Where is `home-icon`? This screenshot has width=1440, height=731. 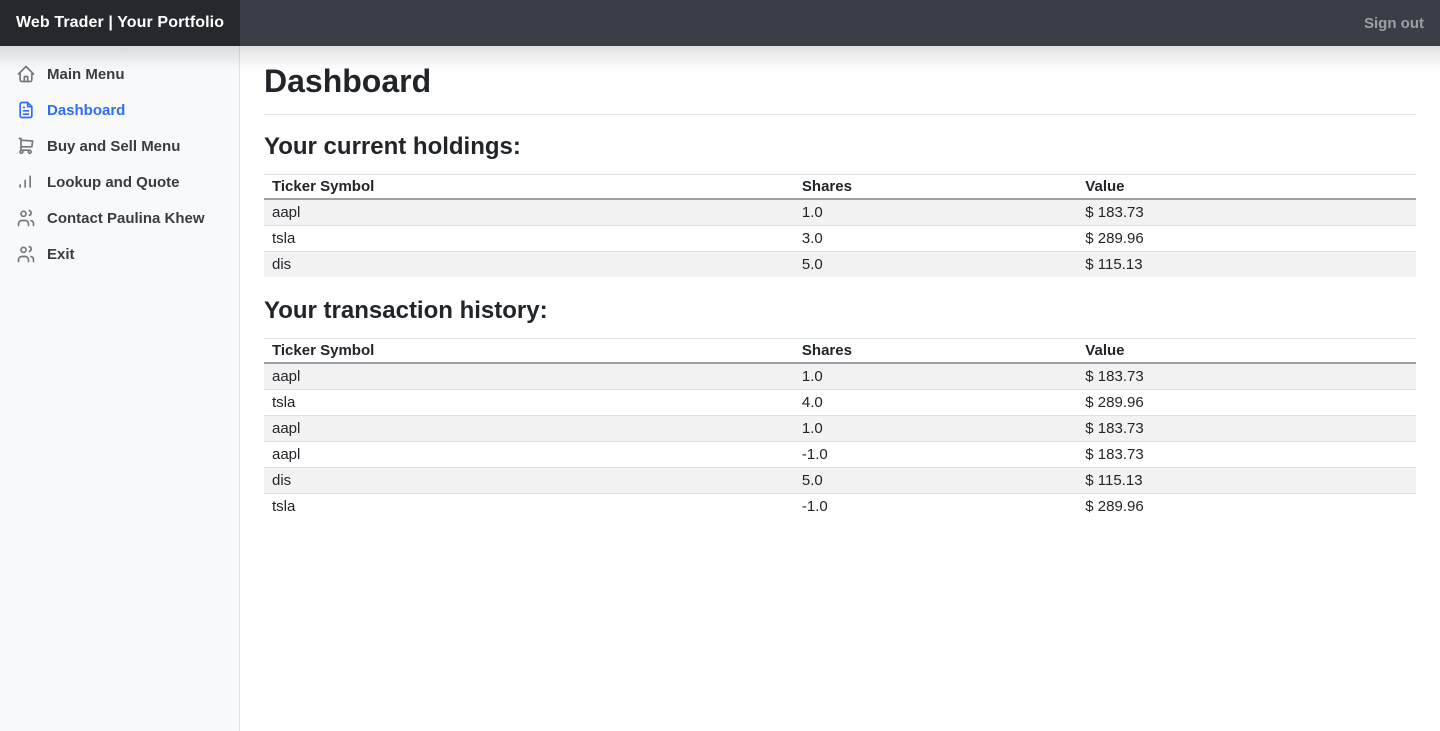 home-icon is located at coordinates (26, 74).